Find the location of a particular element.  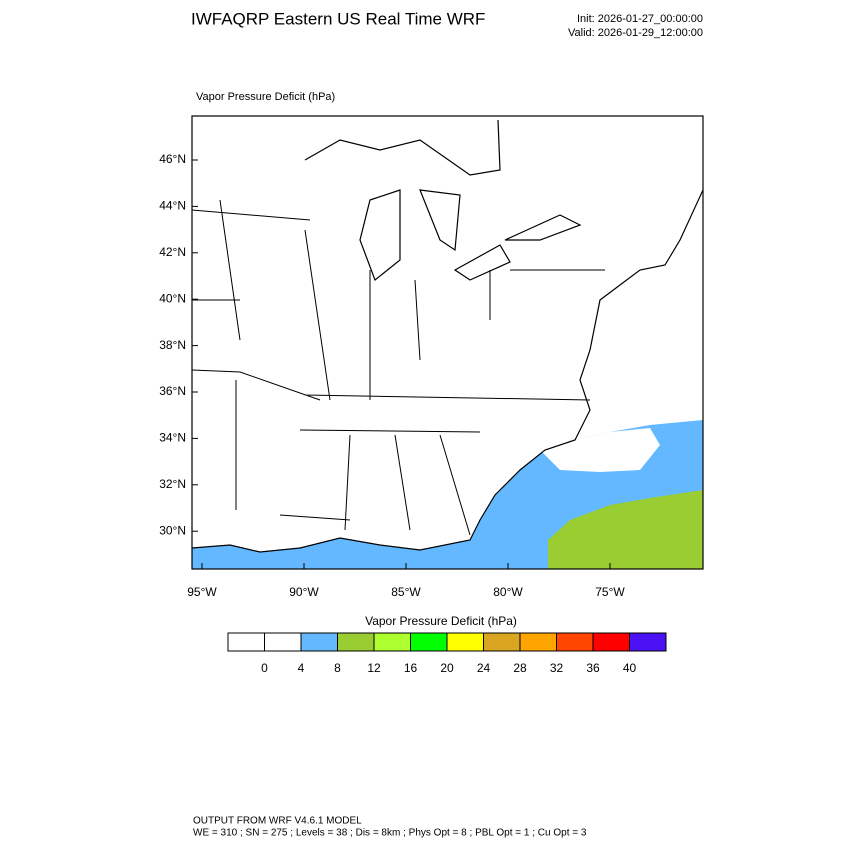

colorbar-label: 36 is located at coordinates (593, 668).